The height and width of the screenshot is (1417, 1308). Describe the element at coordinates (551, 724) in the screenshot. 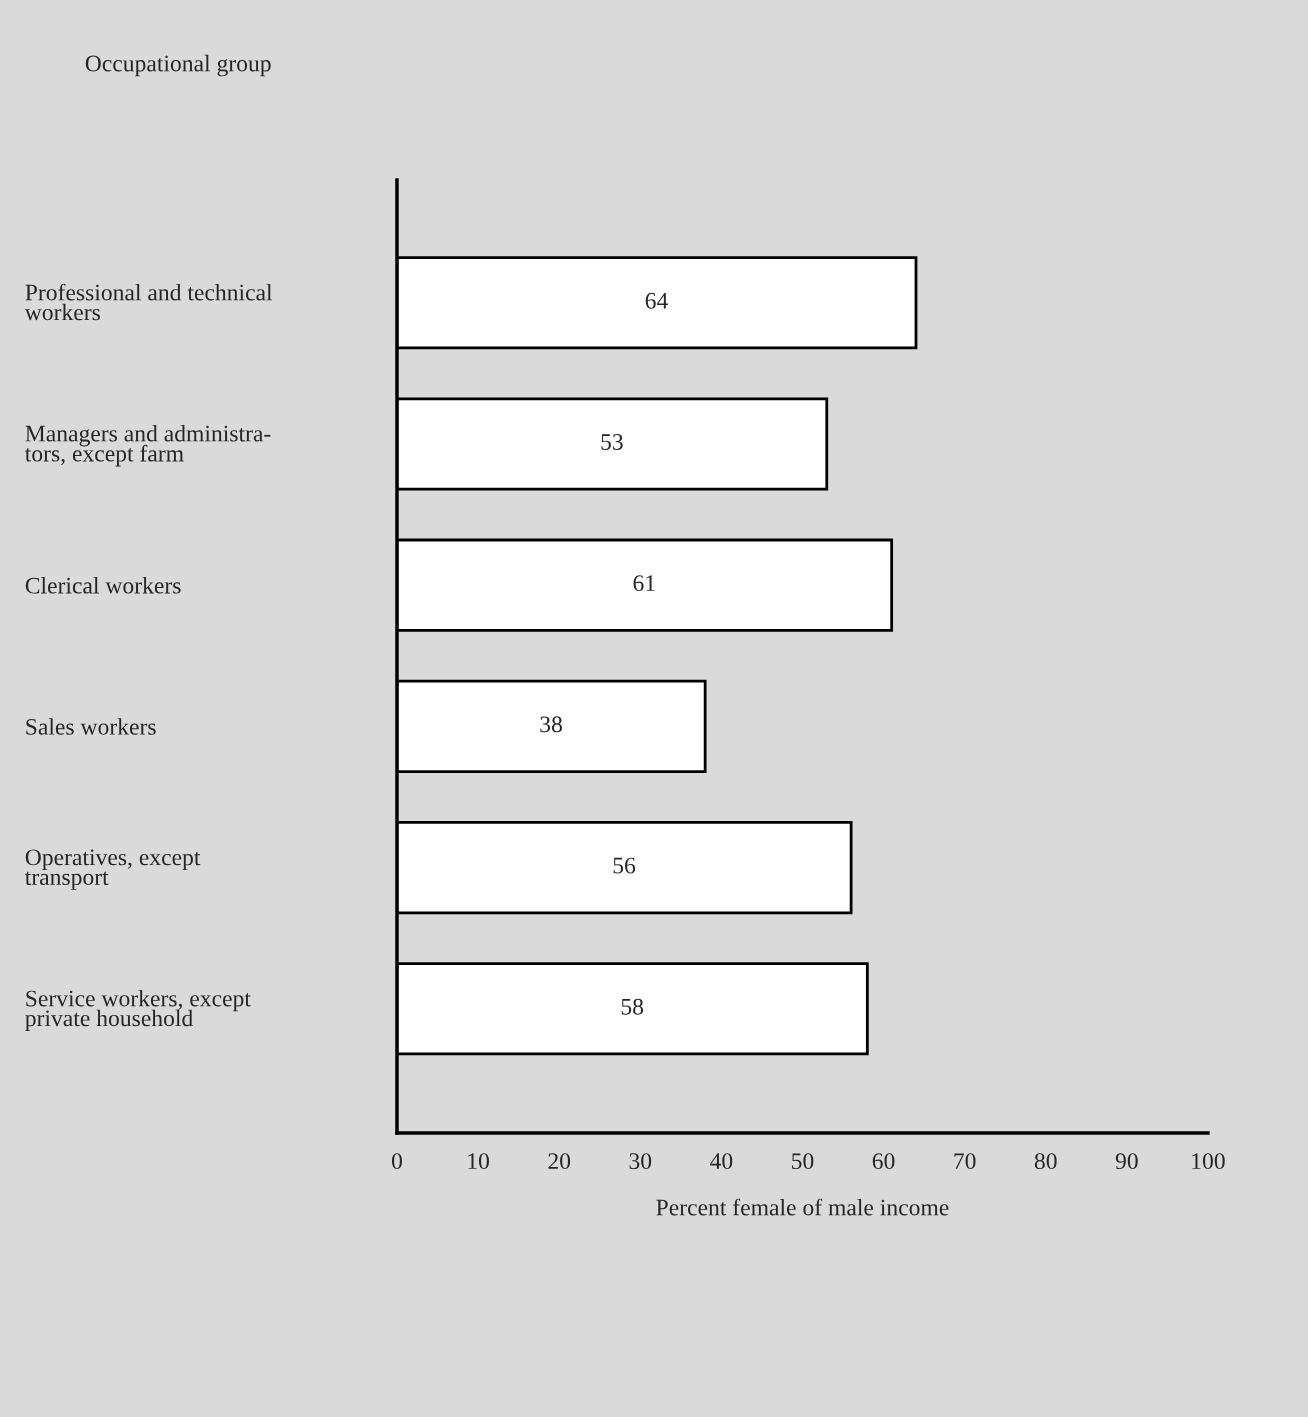

I see `data-label: 38` at that location.